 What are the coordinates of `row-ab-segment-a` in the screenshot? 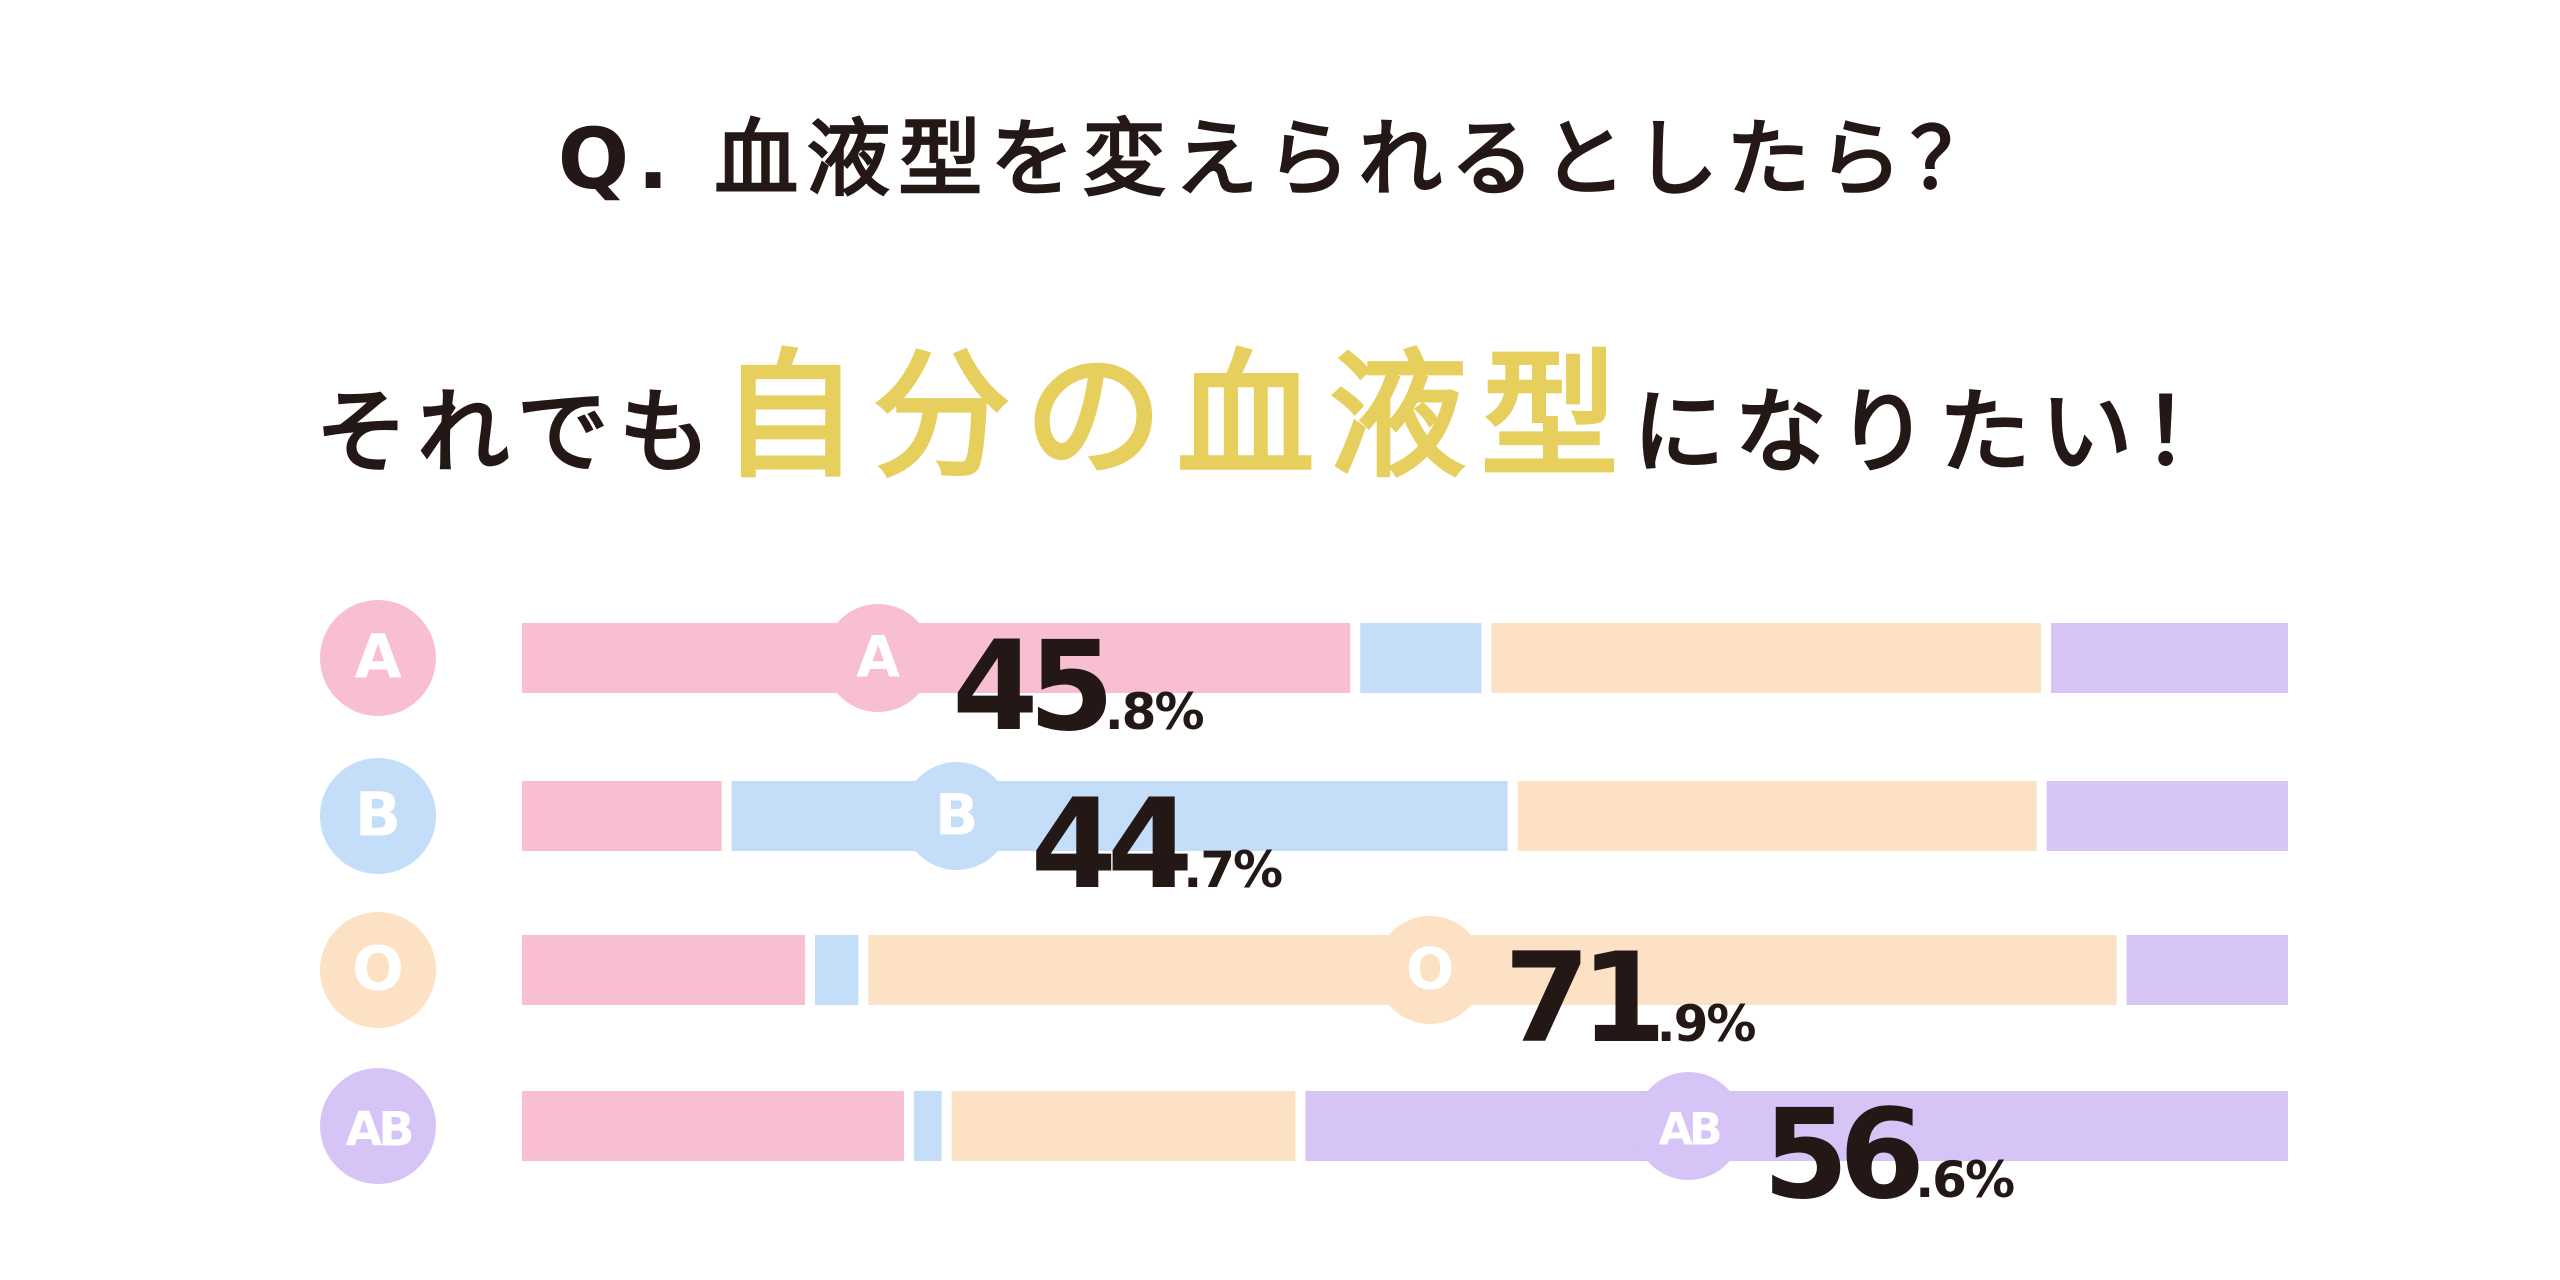 It's located at (713, 1126).